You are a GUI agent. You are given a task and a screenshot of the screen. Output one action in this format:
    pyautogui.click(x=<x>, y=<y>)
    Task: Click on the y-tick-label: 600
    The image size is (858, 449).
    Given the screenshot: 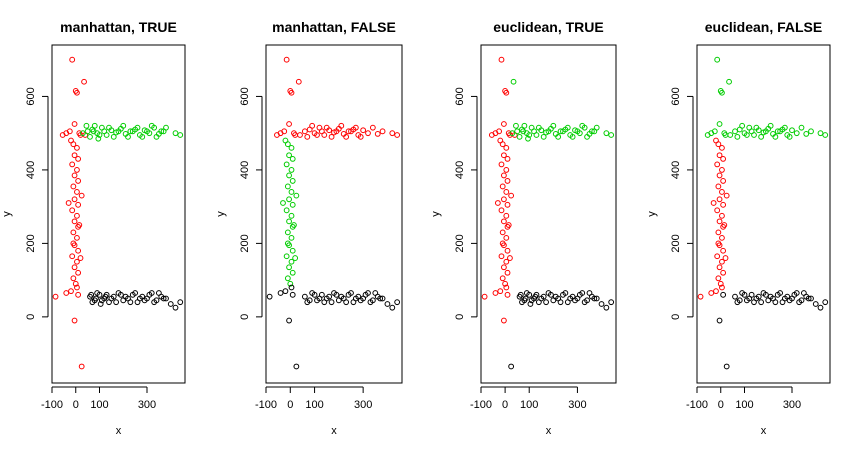 What is the action you would take?
    pyautogui.click(x=460, y=96)
    